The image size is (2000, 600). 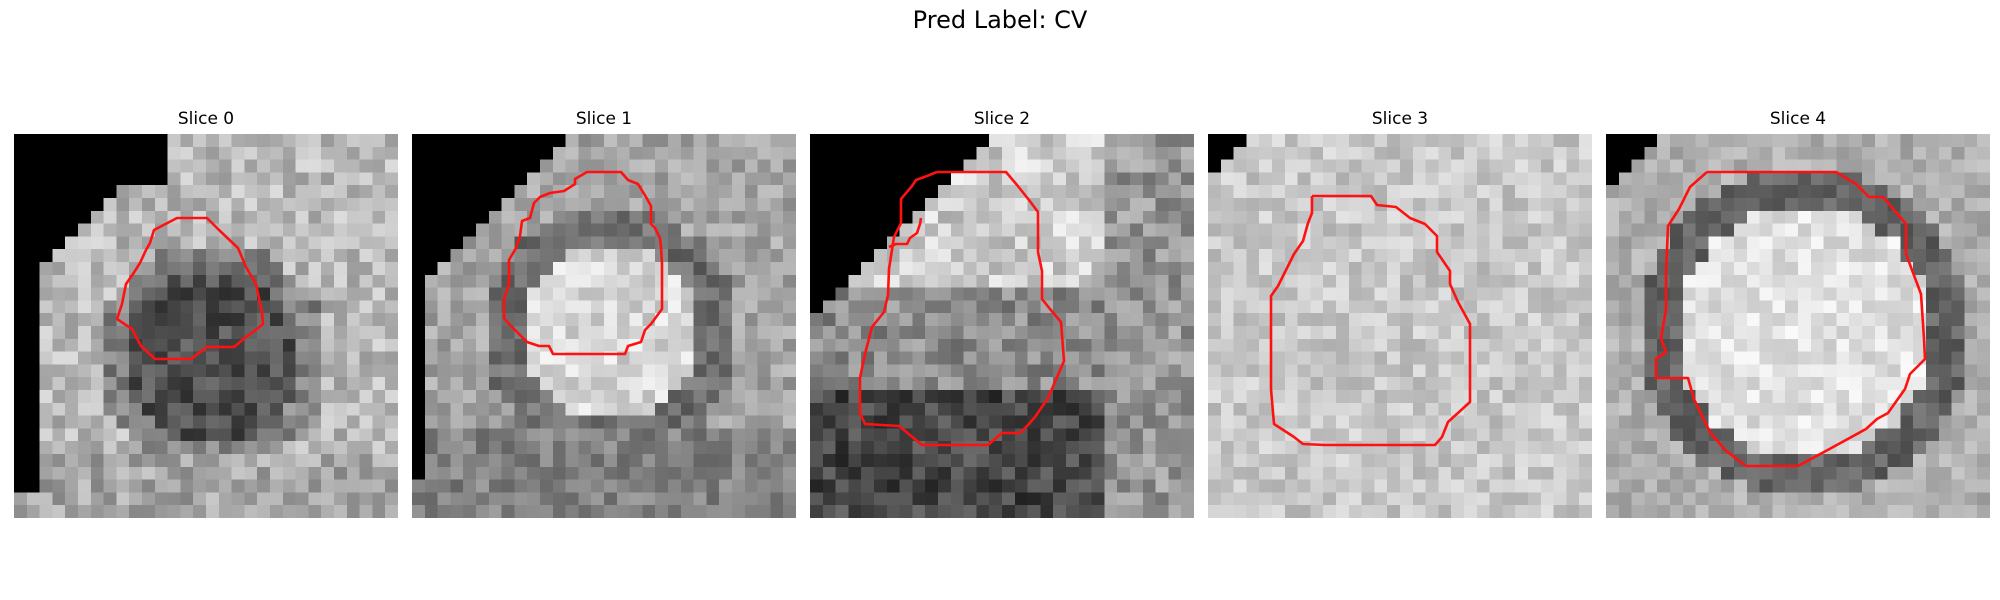 I want to click on slice-title-0: Slice 0, so click(x=206, y=119).